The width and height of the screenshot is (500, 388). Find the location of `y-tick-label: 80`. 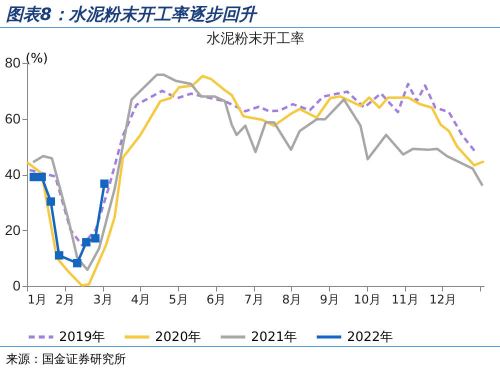

y-tick-label: 80 is located at coordinates (12, 62).